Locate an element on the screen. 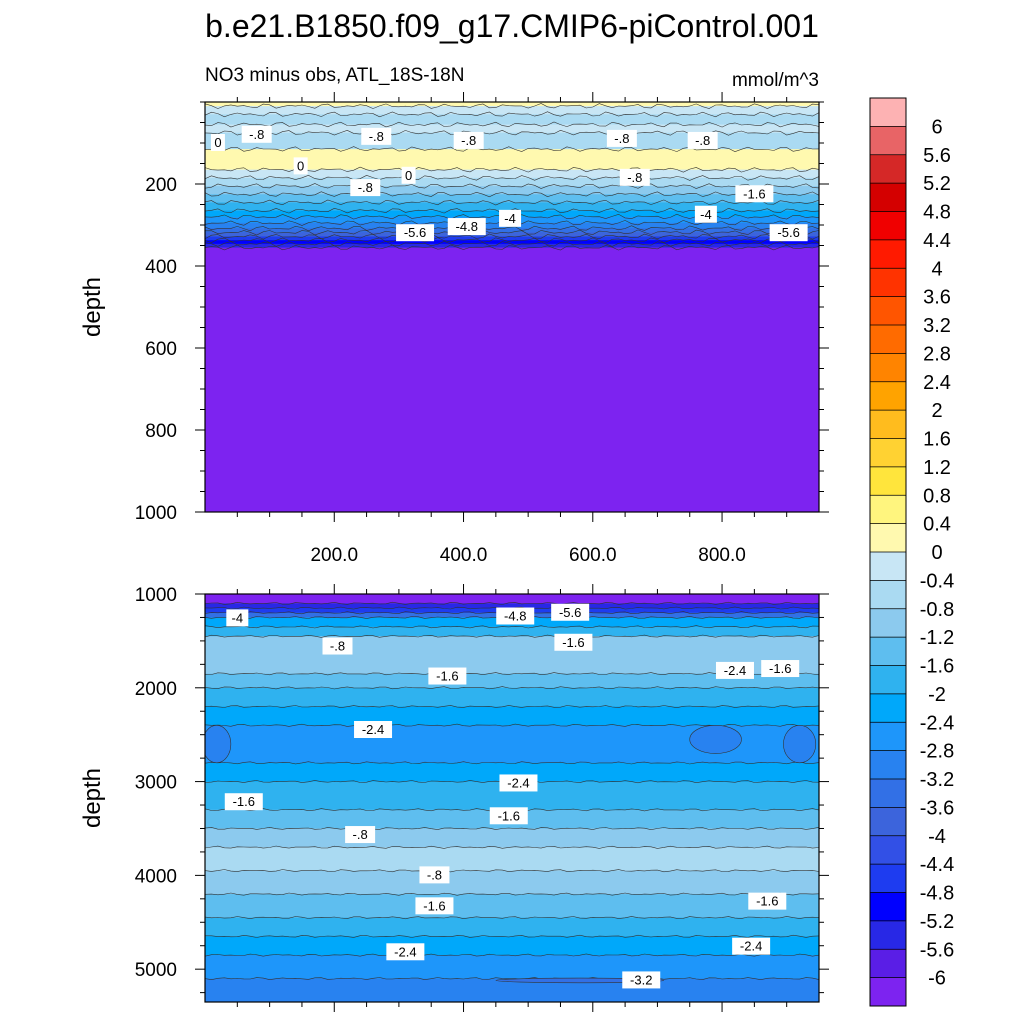 Image resolution: width=1024 pixels, height=1024 pixels. colorbar-label: 0.4 is located at coordinates (937, 525).